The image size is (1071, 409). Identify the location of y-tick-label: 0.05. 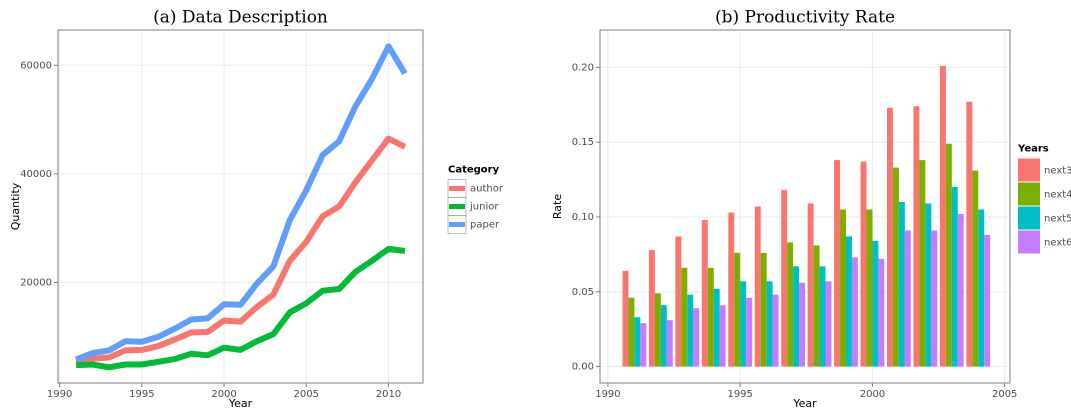
(583, 292).